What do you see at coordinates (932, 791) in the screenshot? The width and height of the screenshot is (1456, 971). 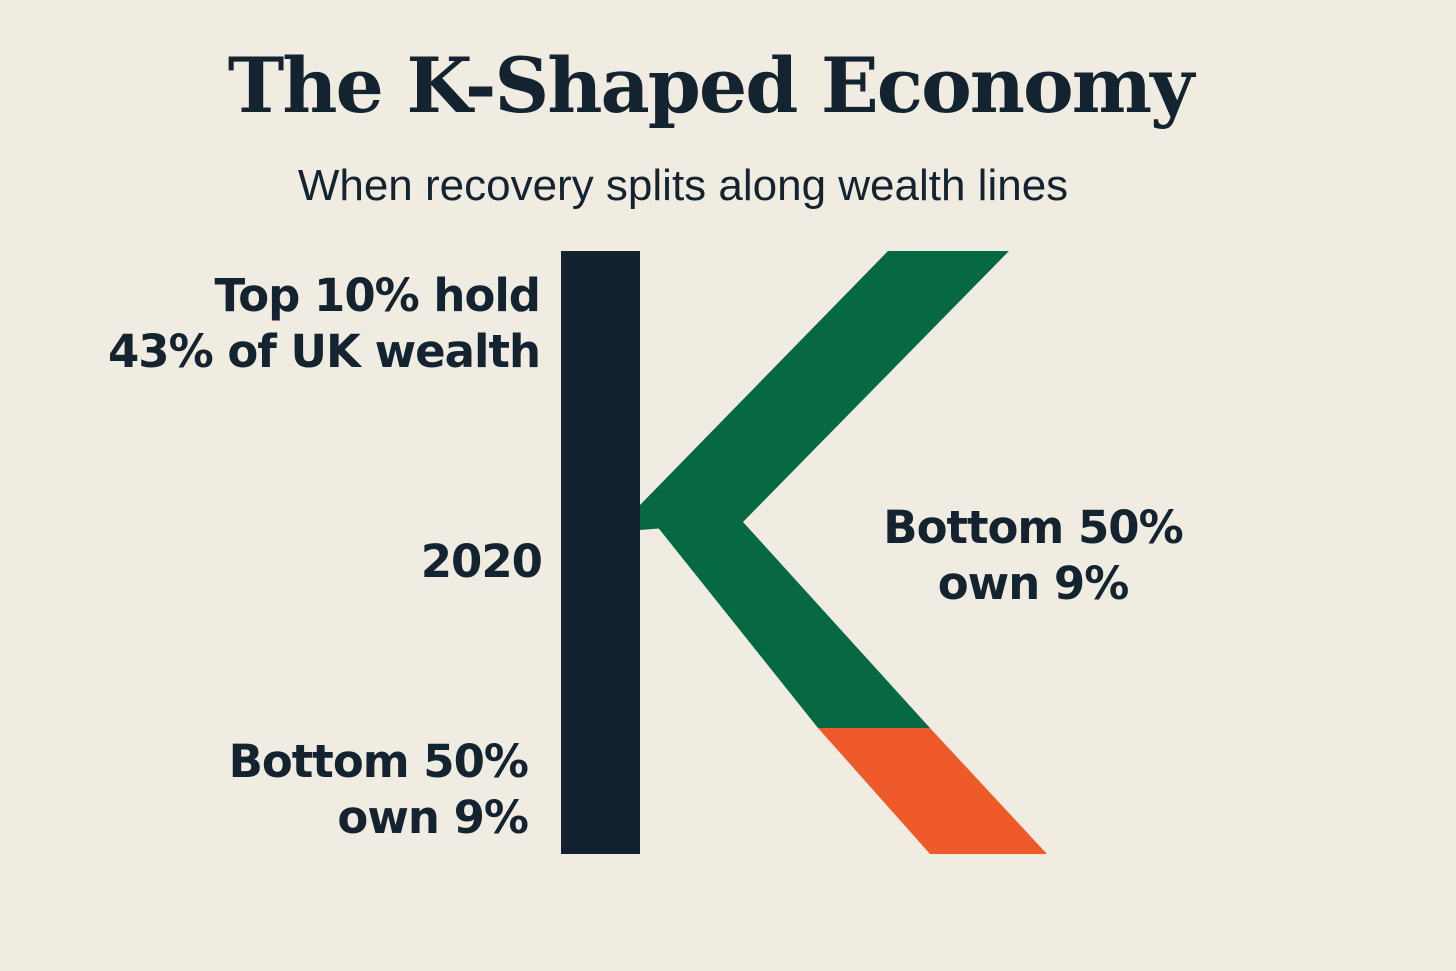 I see `k-lower-arm-tip` at bounding box center [932, 791].